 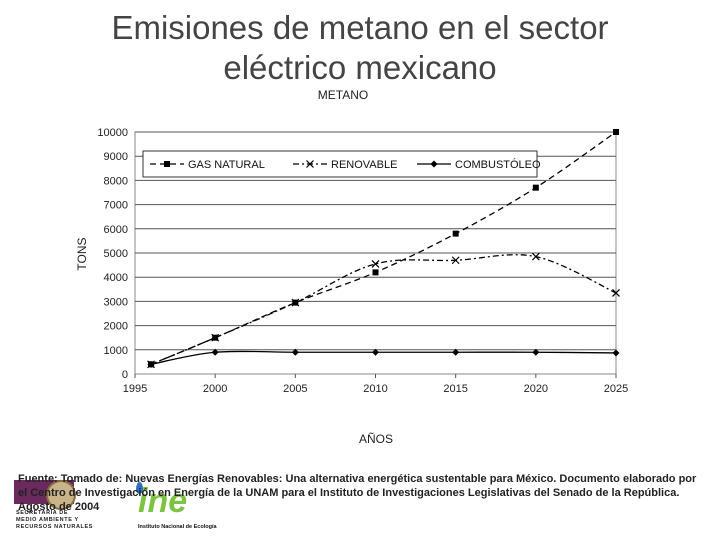 What do you see at coordinates (343, 95) in the screenshot?
I see `chart-title: METANO` at bounding box center [343, 95].